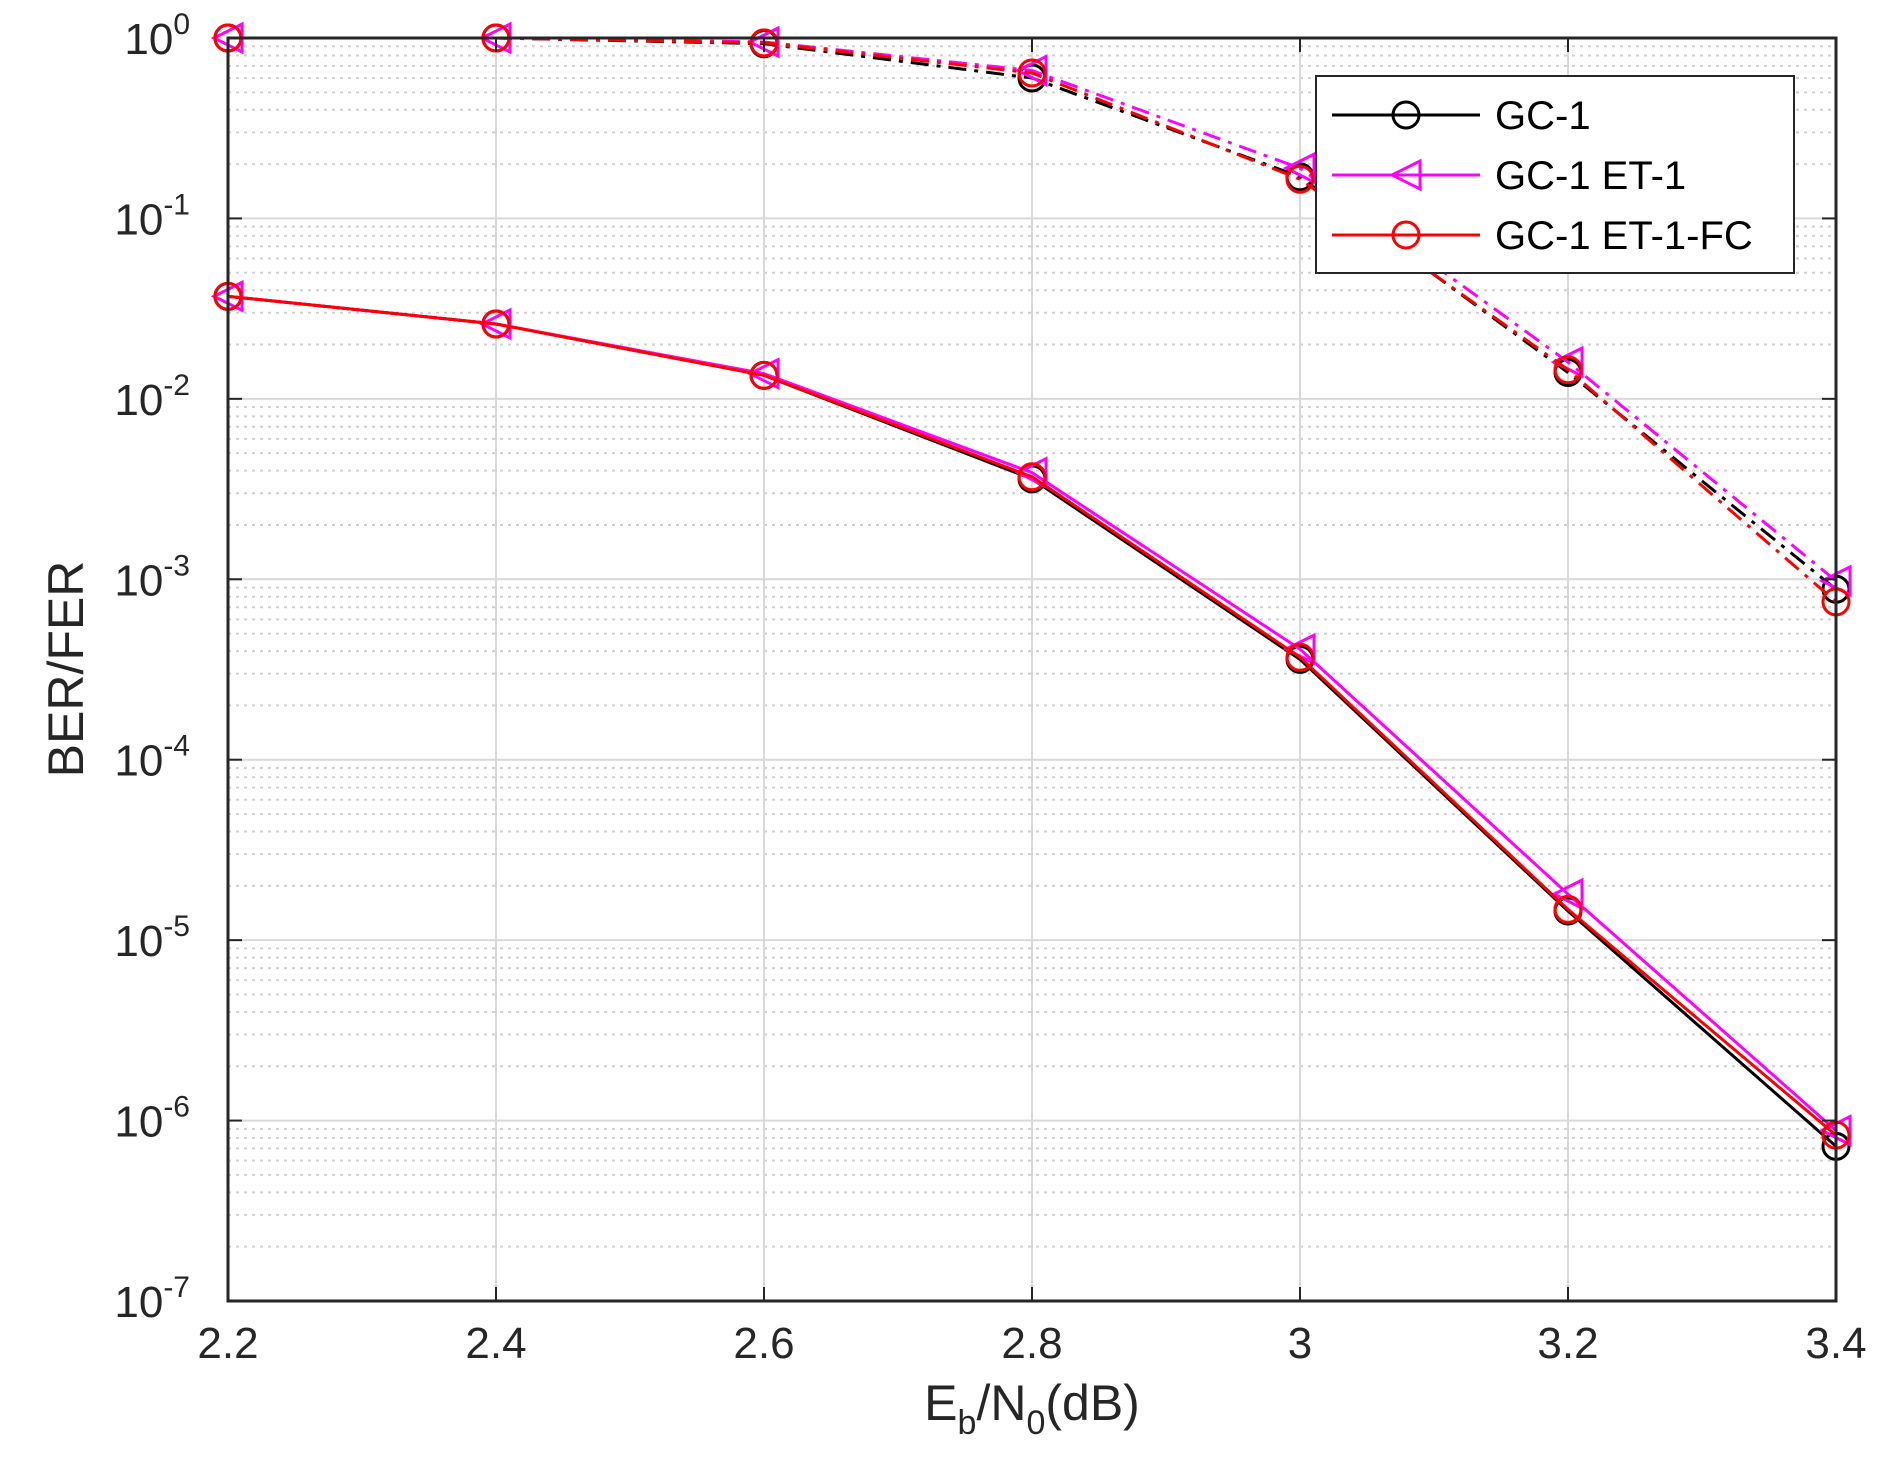  Describe the element at coordinates (763, 1343) in the screenshot. I see `x-tick-label: 2.6` at that location.